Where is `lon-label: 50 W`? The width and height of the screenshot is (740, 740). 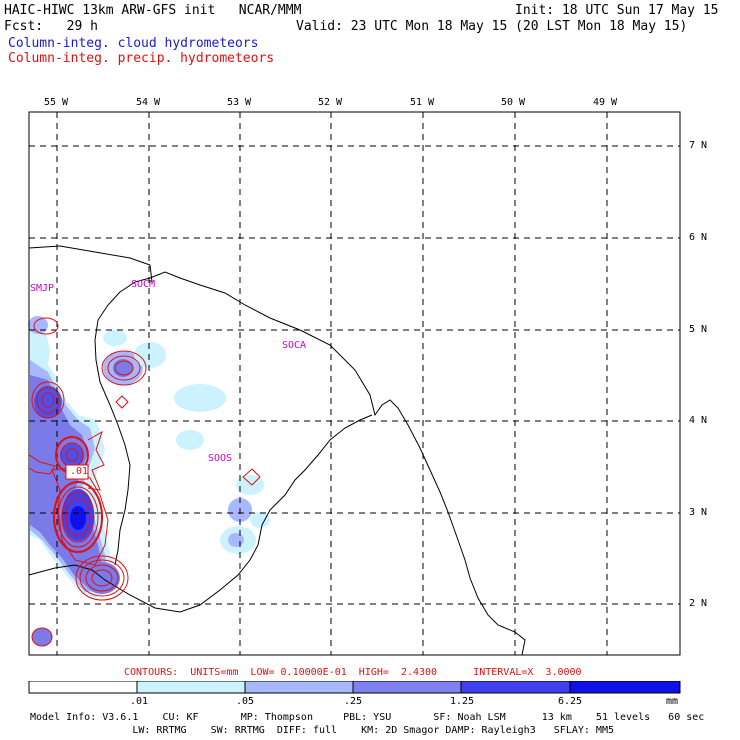
lon-label: 50 W is located at coordinates (513, 102).